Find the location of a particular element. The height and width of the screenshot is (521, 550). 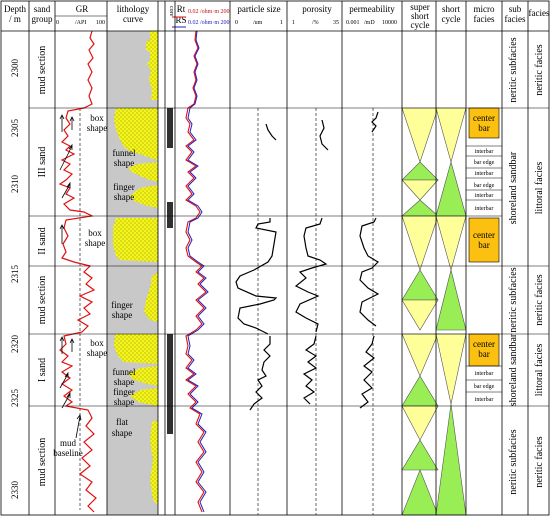

gr-scale-unit: /API is located at coordinates (80, 23).